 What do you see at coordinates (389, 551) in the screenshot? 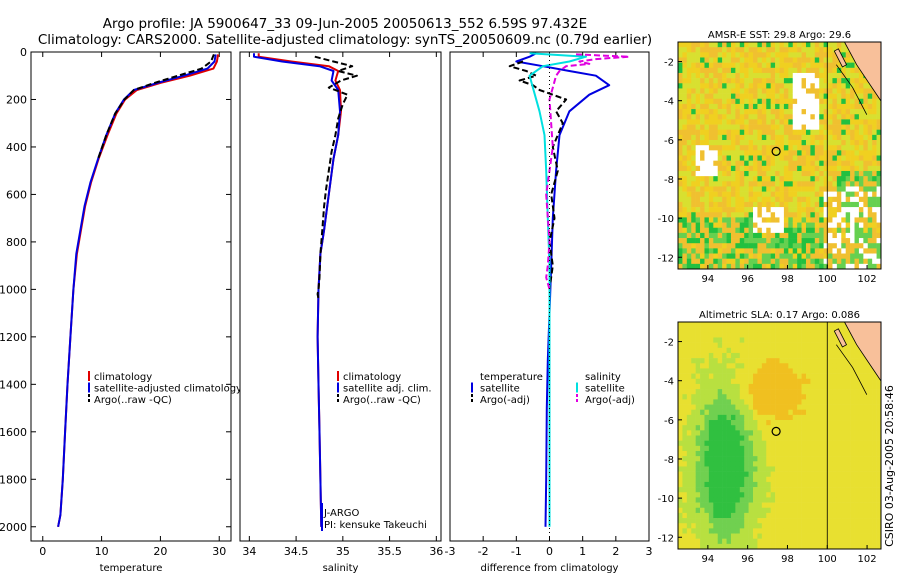
I see `x-tick-label: 35.5` at bounding box center [389, 551].